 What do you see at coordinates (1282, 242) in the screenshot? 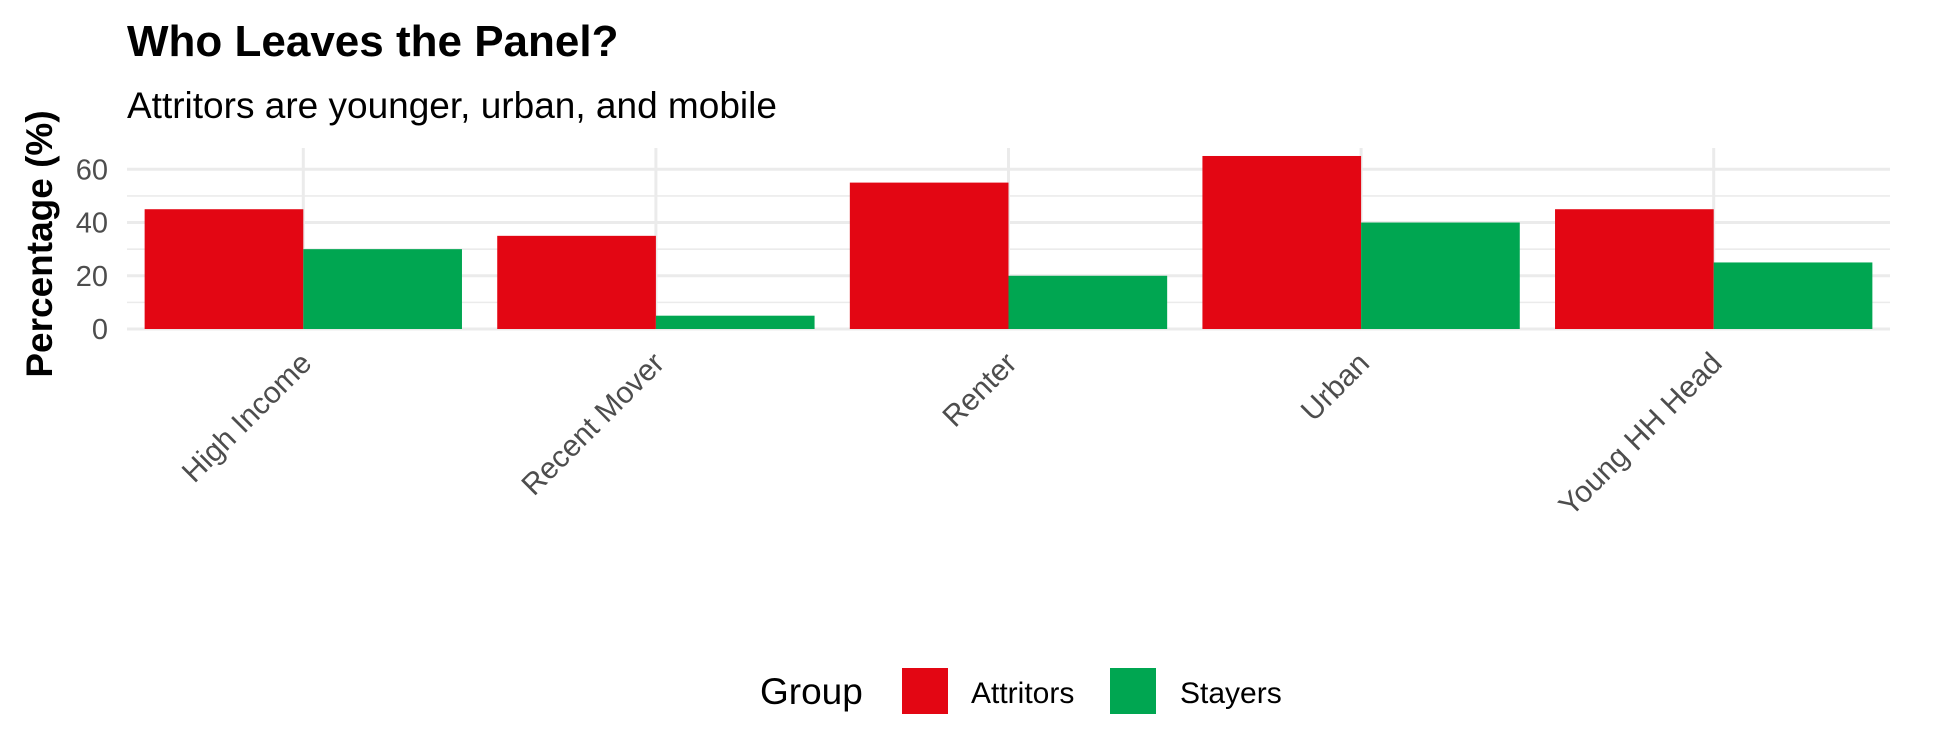
I see `bar-attritors-urban` at bounding box center [1282, 242].